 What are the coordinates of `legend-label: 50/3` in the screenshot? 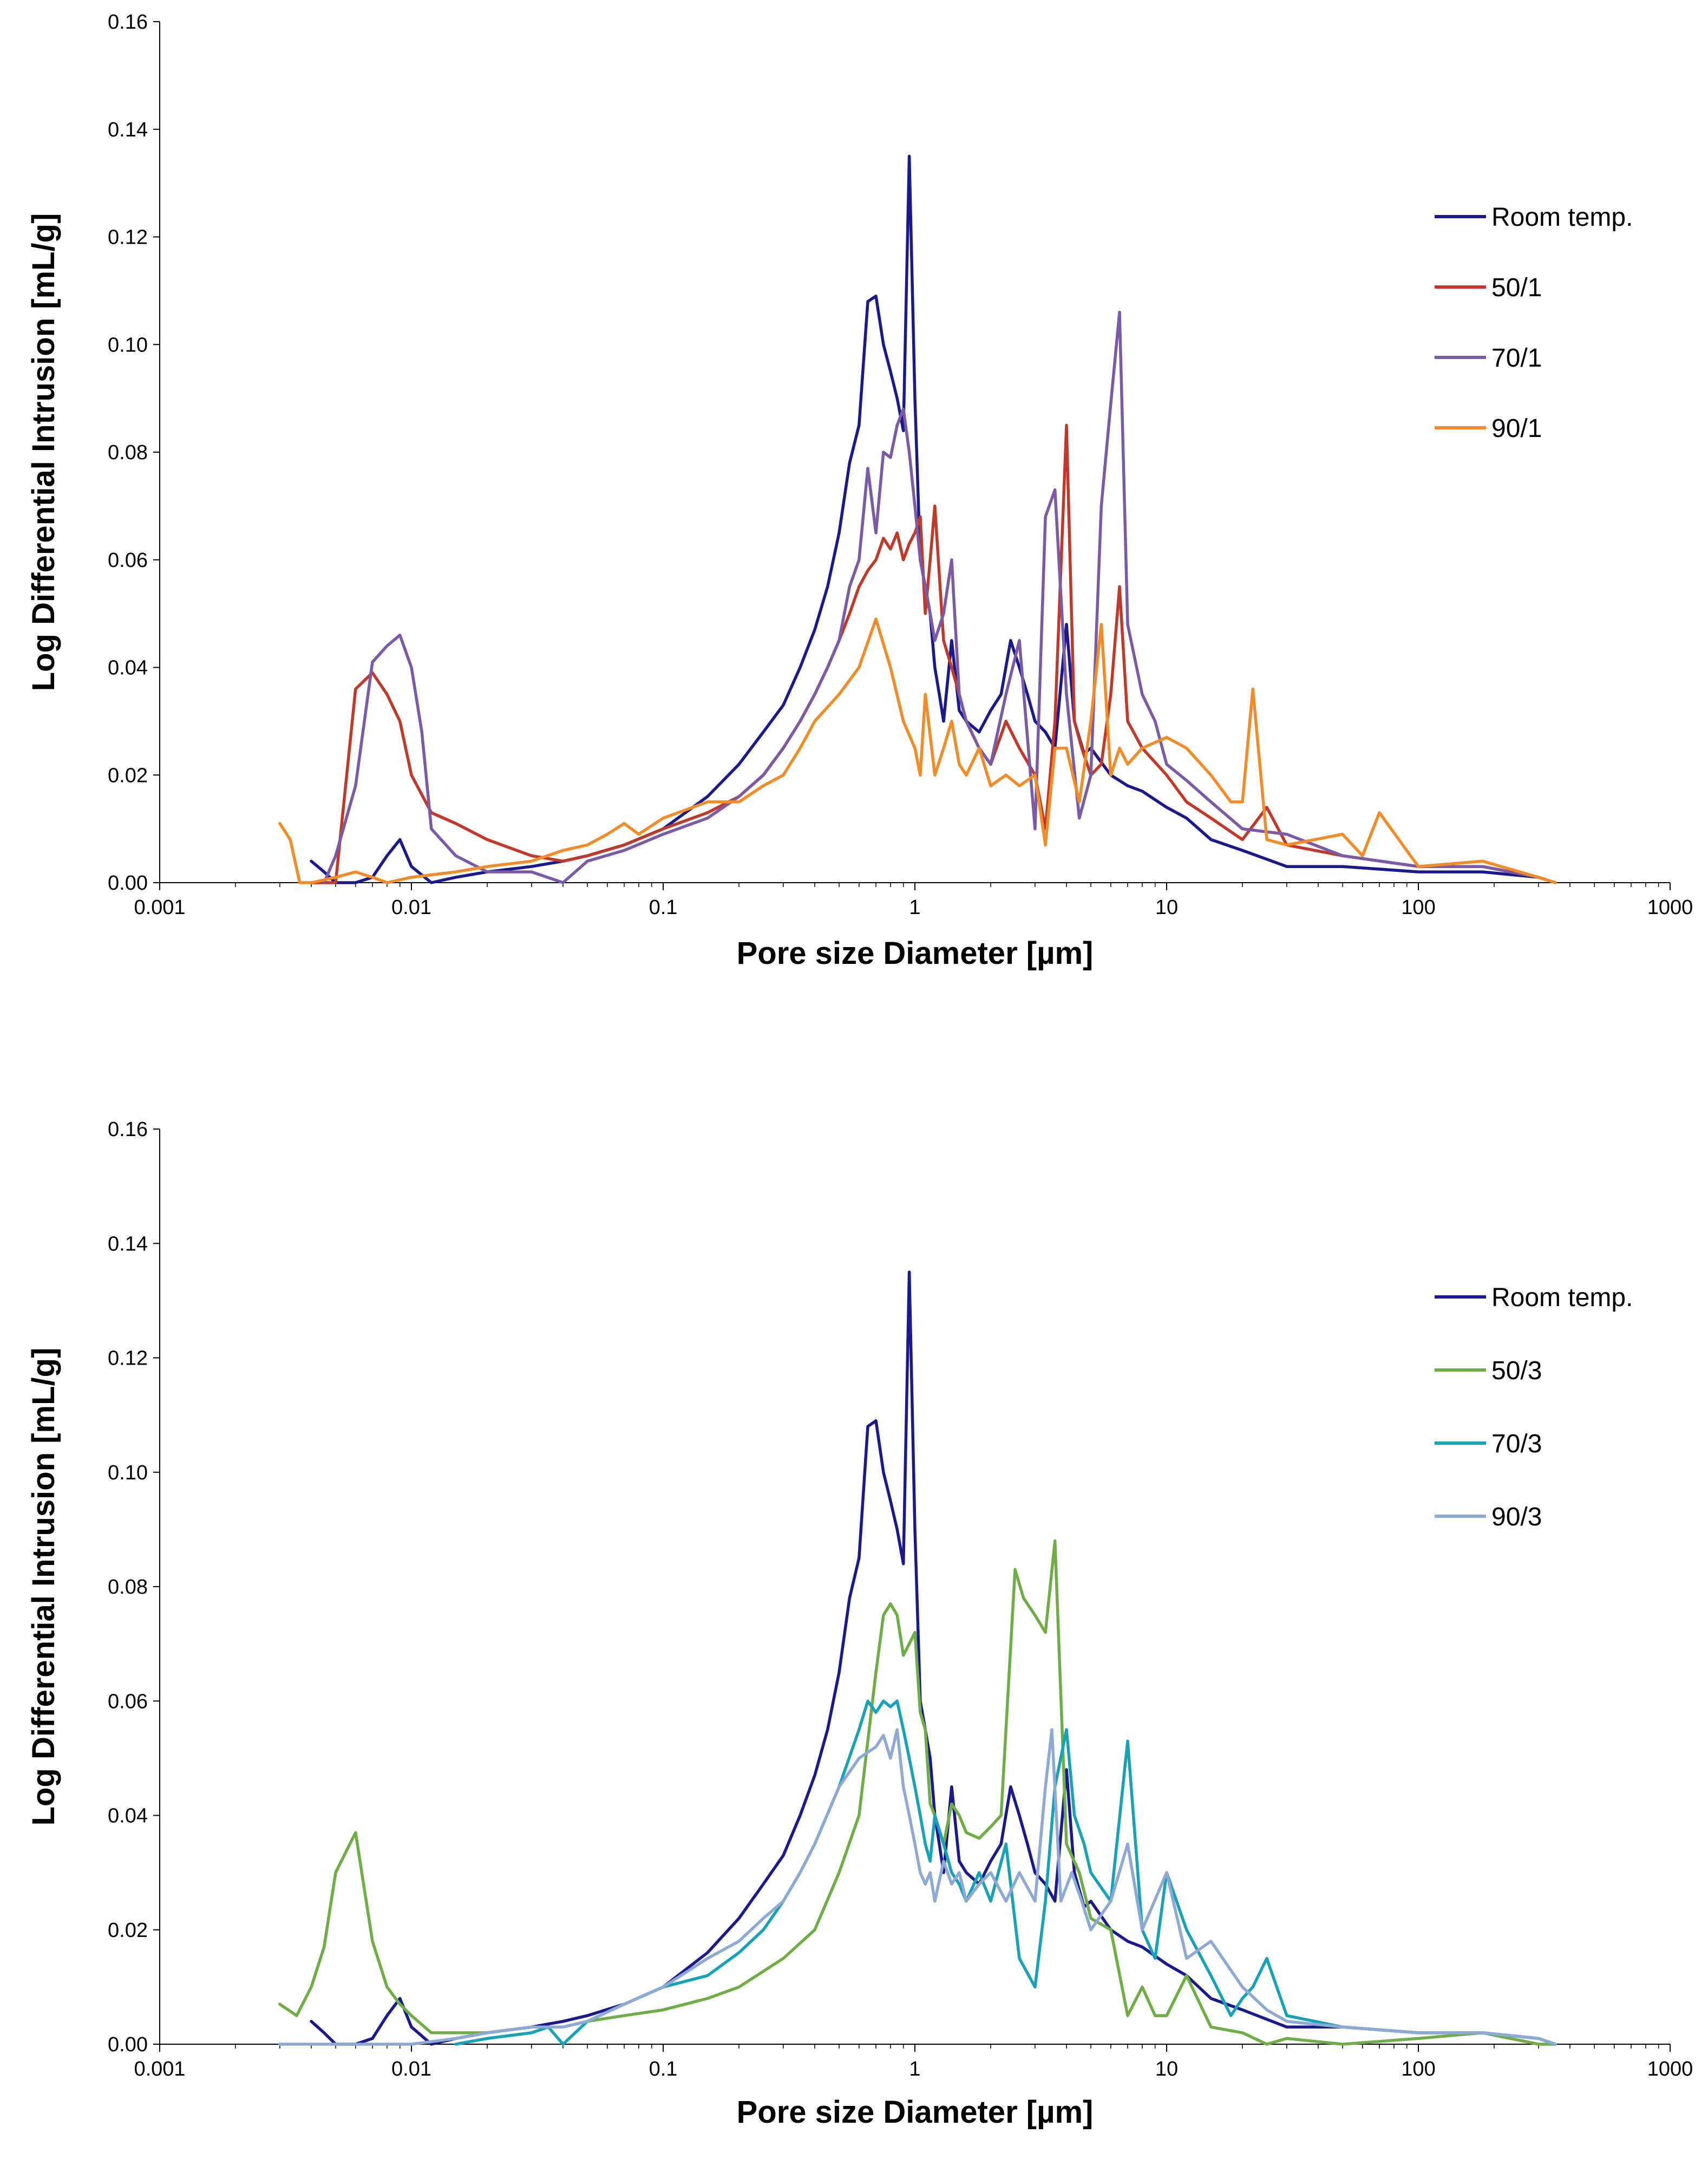 It's located at (1516, 1370).